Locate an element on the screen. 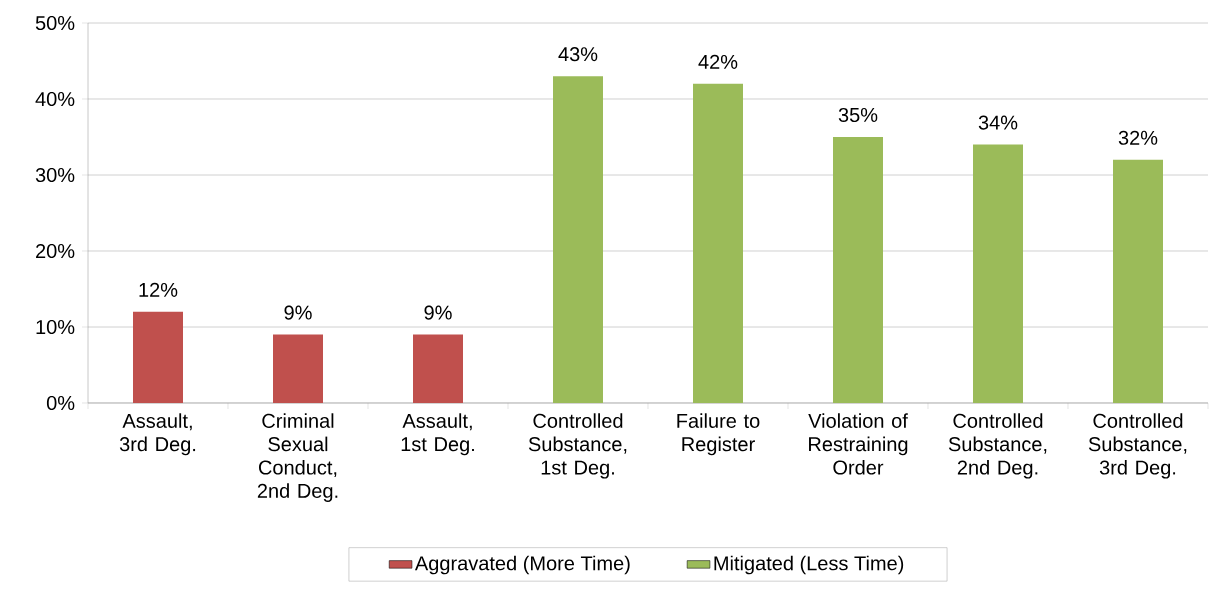 Image resolution: width=1213 pixels, height=593 pixels. y-tick-label: 10% is located at coordinates (55, 327).